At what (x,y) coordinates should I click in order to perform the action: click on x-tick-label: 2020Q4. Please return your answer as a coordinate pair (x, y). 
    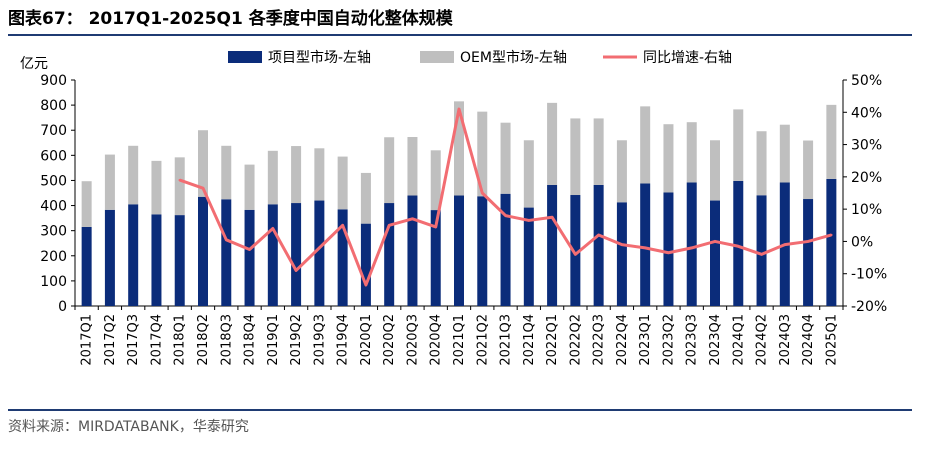
    Looking at the image, I should click on (436, 340).